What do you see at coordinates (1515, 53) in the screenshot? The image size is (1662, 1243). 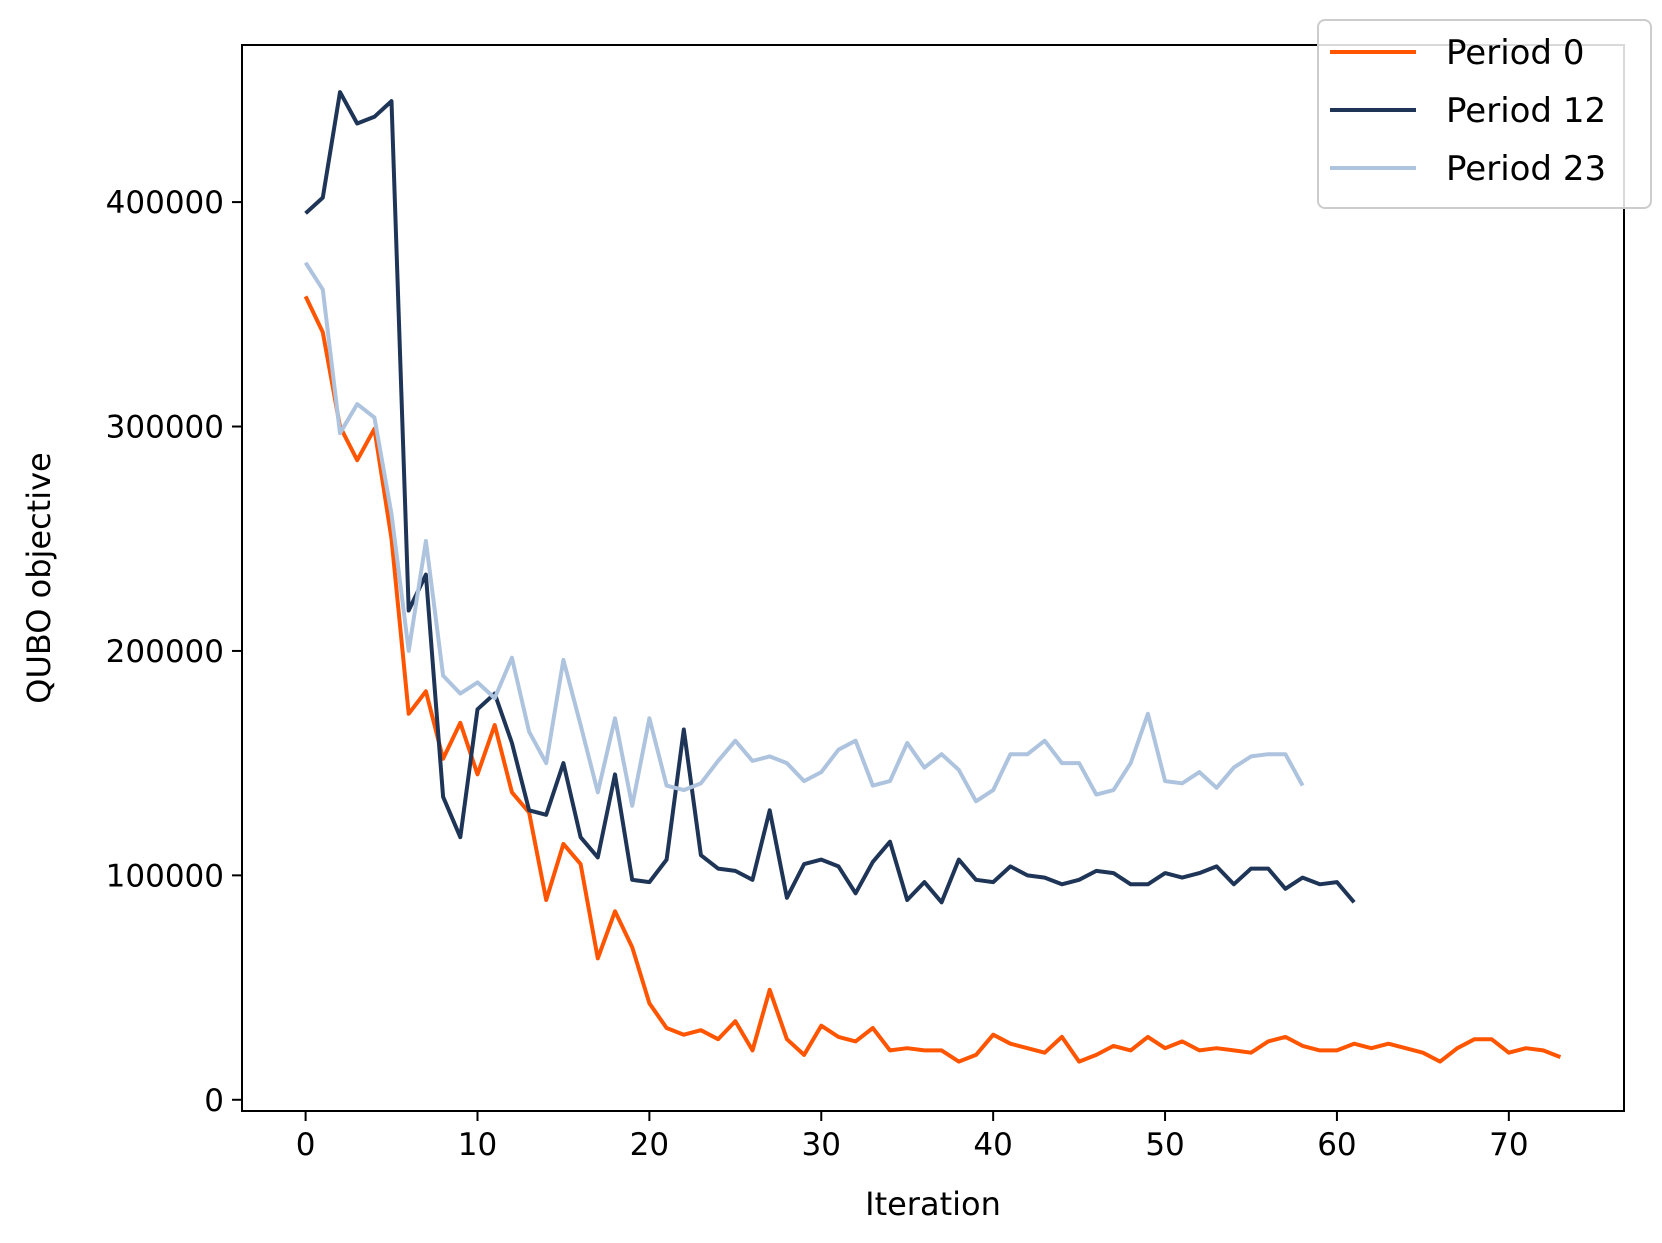 I see `legend-label-0: Period 0` at bounding box center [1515, 53].